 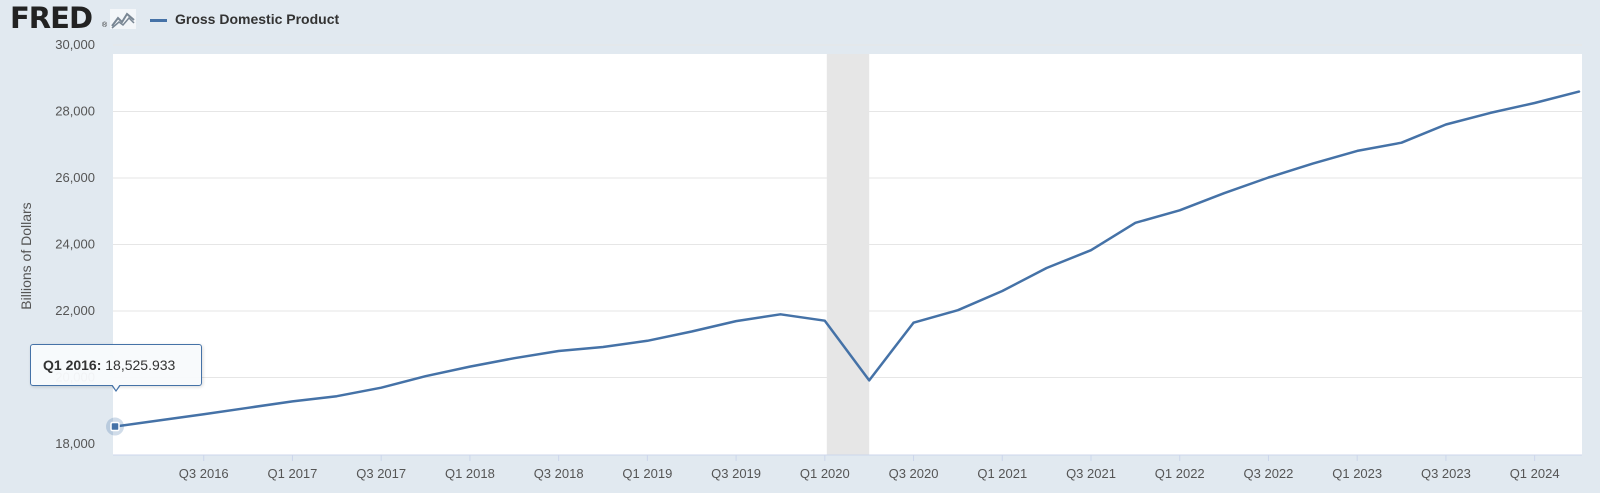 What do you see at coordinates (381, 473) in the screenshot?
I see `x-tick-label: Q3 2017` at bounding box center [381, 473].